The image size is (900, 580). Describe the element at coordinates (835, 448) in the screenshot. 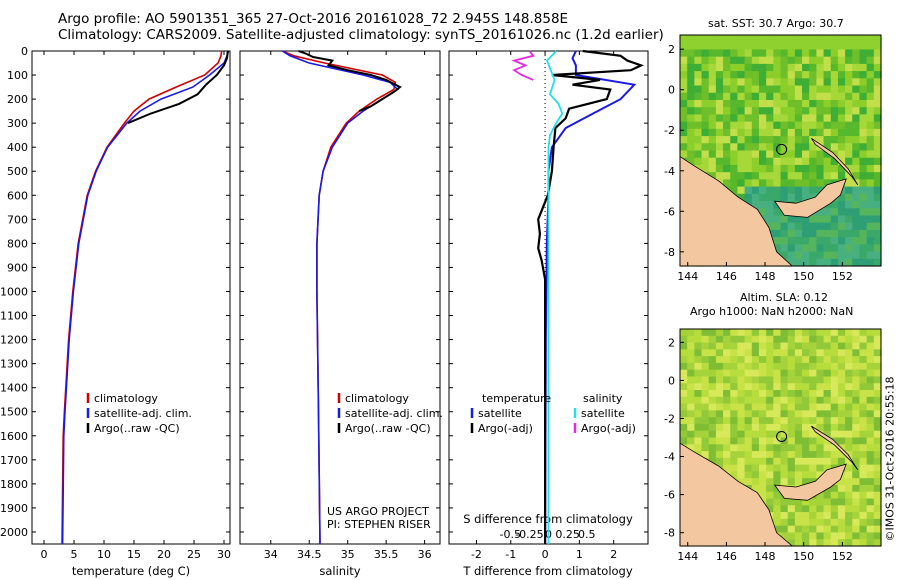

I see `land-mass` at that location.